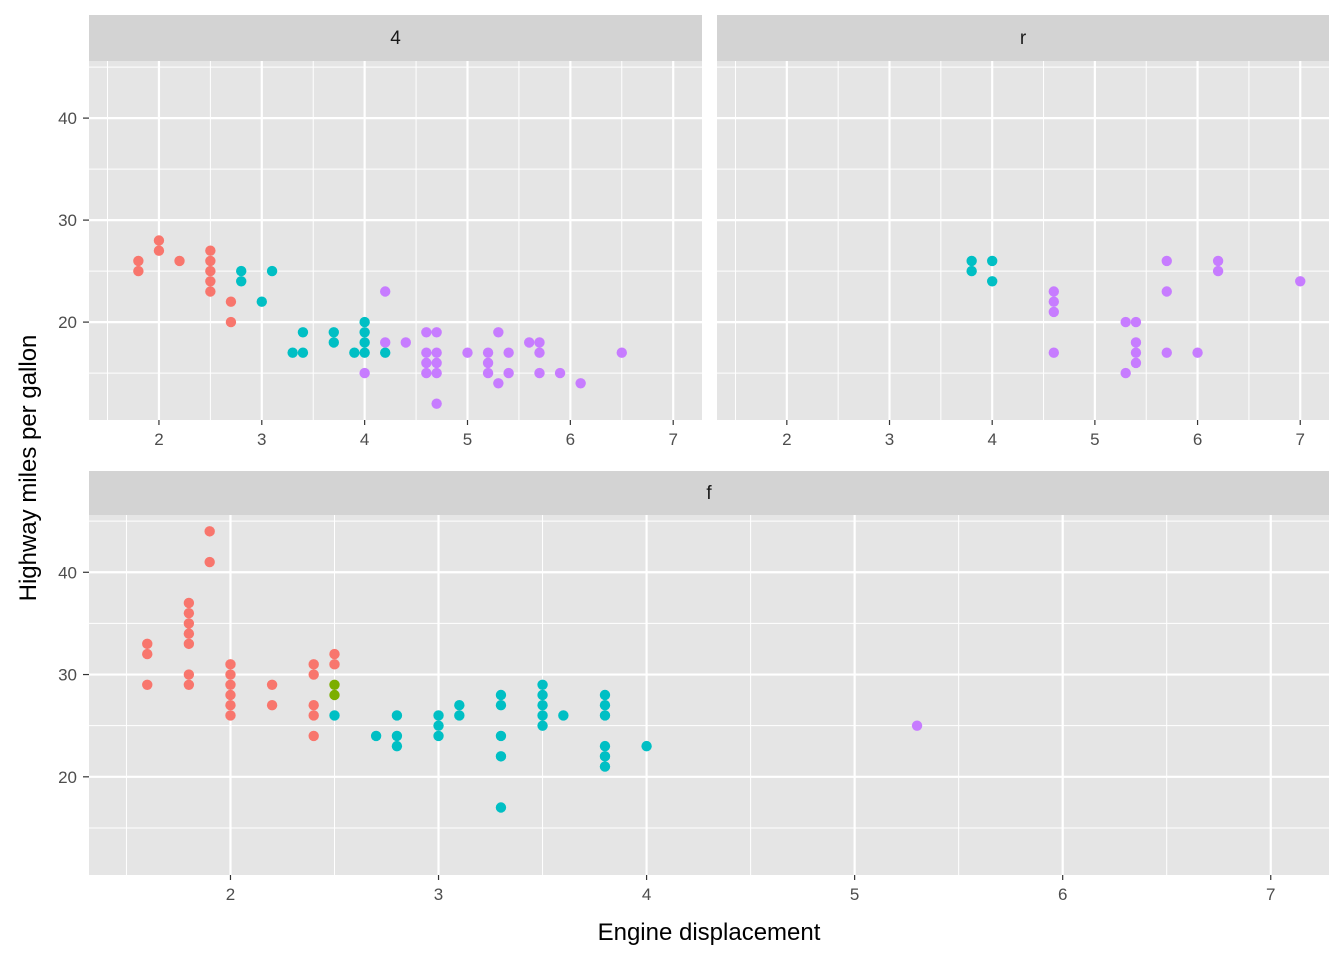 This screenshot has width=1344, height=960. Describe the element at coordinates (158, 439) in the screenshot. I see `x-tick-label: 2` at that location.